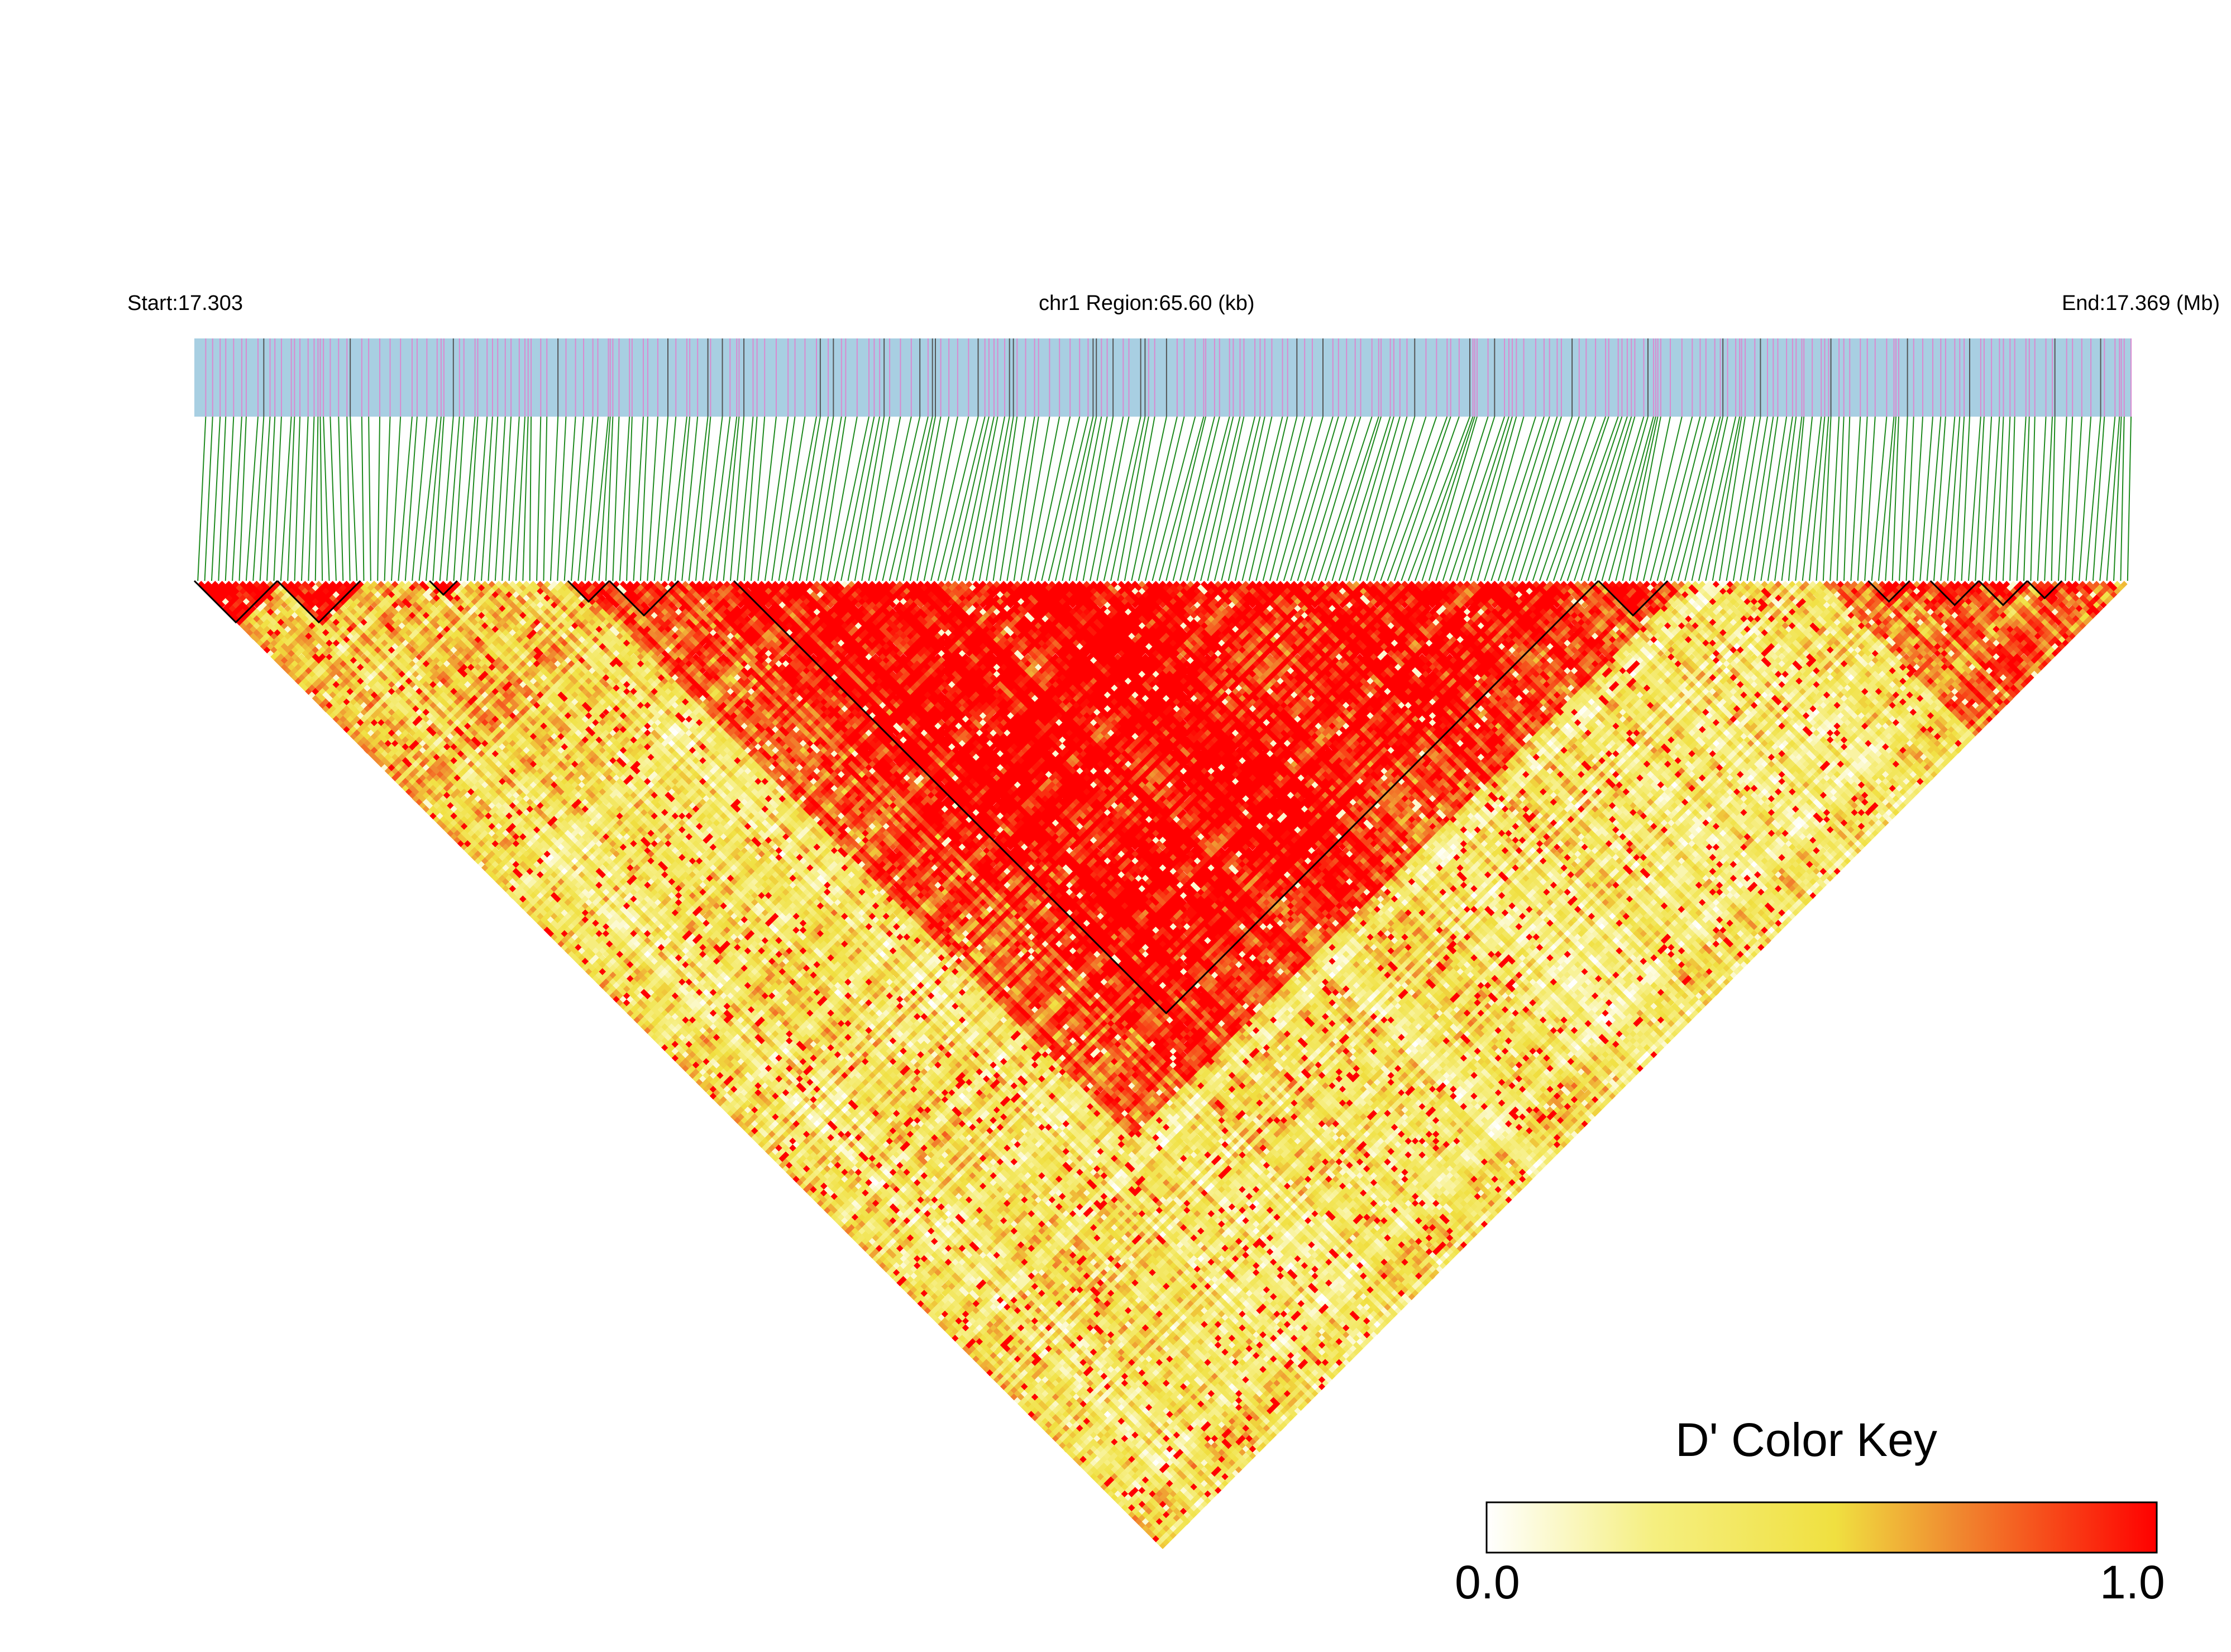 This screenshot has height=1652, width=2231. I want to click on region-start-label: Start:17.303, so click(185, 303).